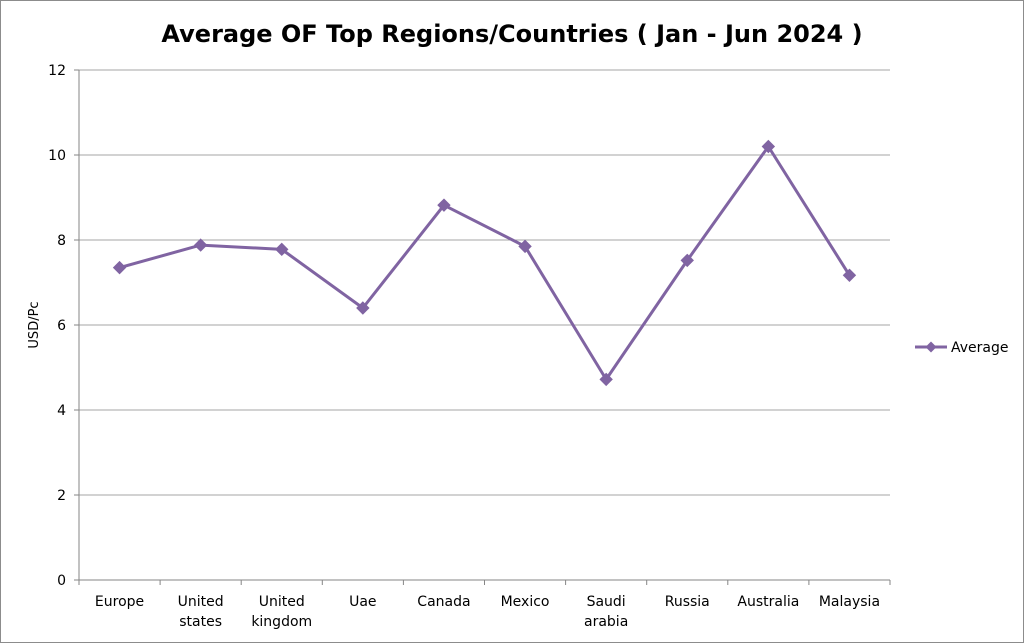 The height and width of the screenshot is (643, 1024). I want to click on x-tick-label: United states, so click(201, 612).